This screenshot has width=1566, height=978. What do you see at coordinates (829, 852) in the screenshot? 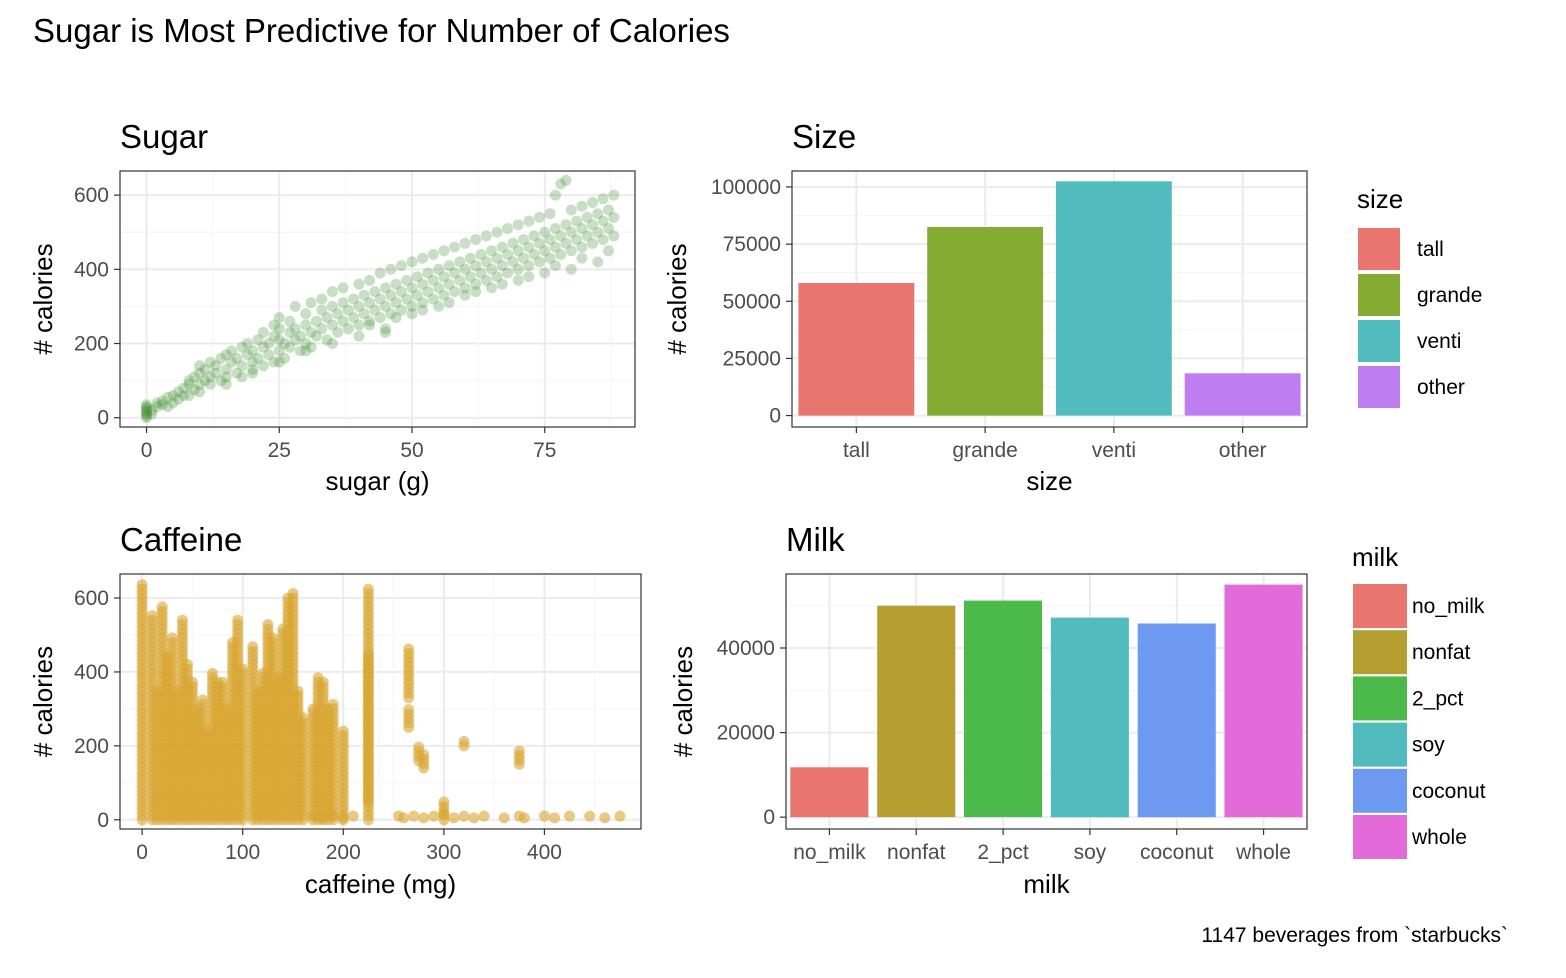
I see `x-tick-label: no_milk` at bounding box center [829, 852].